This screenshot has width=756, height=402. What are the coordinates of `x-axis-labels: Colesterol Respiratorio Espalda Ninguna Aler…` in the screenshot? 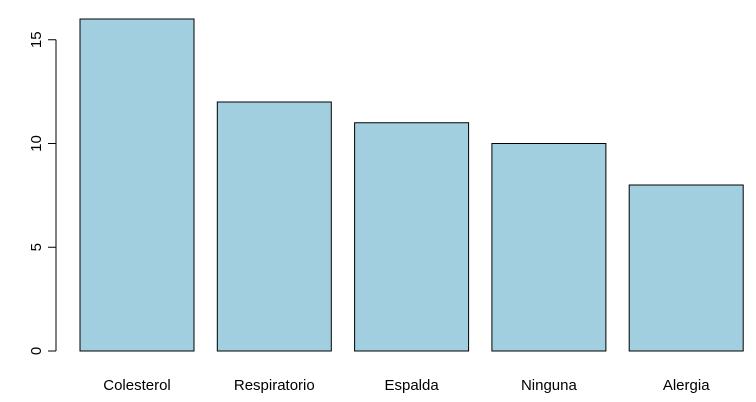 It's located at (406, 385).